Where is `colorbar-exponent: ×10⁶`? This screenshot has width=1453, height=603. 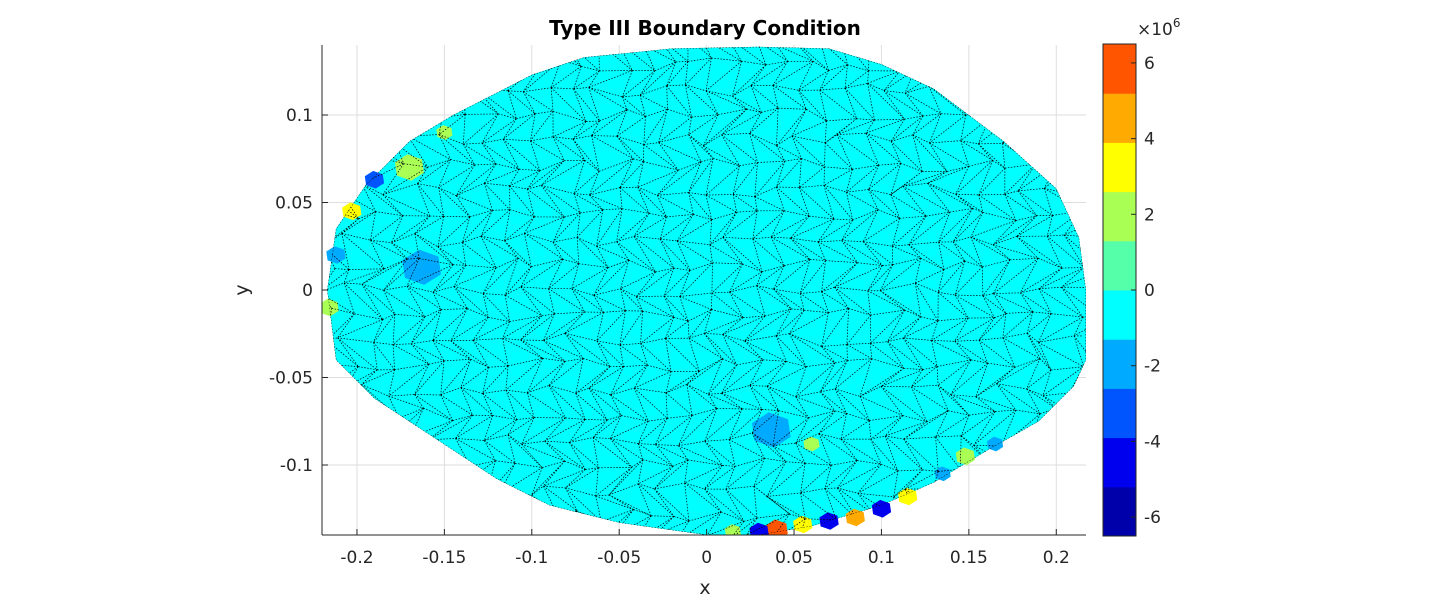 colorbar-exponent: ×10⁶ is located at coordinates (1159, 28).